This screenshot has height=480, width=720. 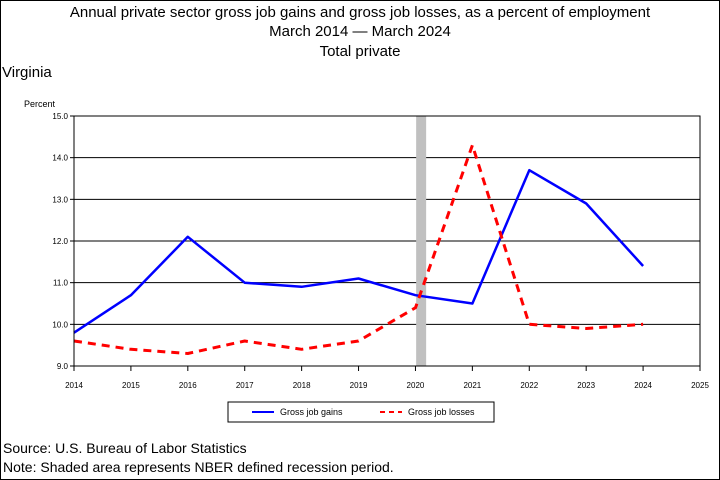 What do you see at coordinates (586, 385) in the screenshot?
I see `x-tick-label-9: 2023` at bounding box center [586, 385].